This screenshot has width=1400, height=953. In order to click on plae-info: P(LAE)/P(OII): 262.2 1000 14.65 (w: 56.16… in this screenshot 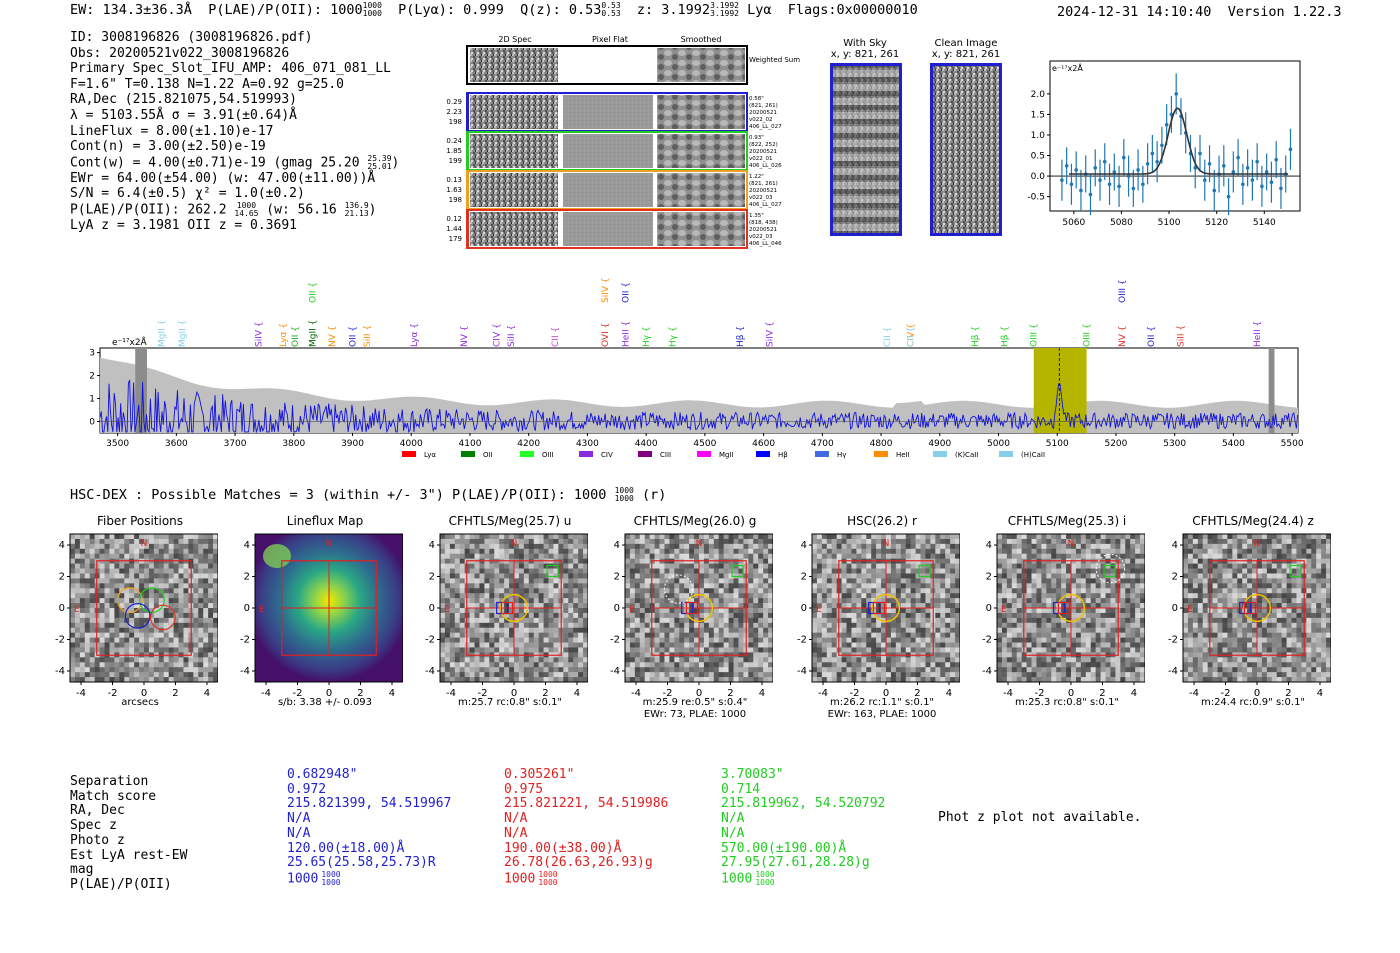, I will do `click(223, 210)`.